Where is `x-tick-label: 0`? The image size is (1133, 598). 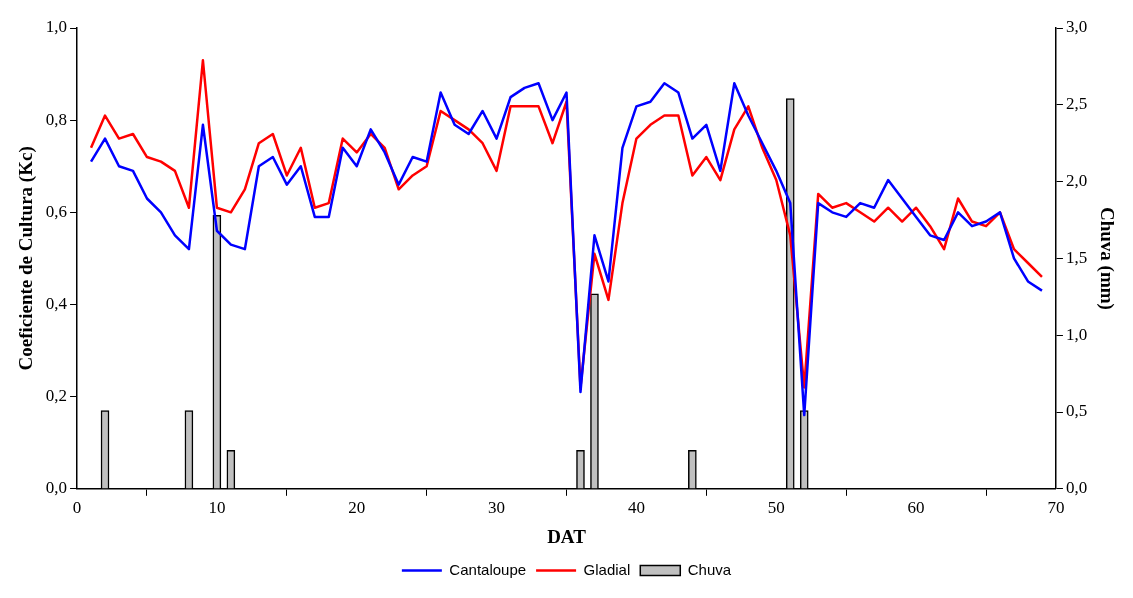 x-tick-label: 0 is located at coordinates (77, 508).